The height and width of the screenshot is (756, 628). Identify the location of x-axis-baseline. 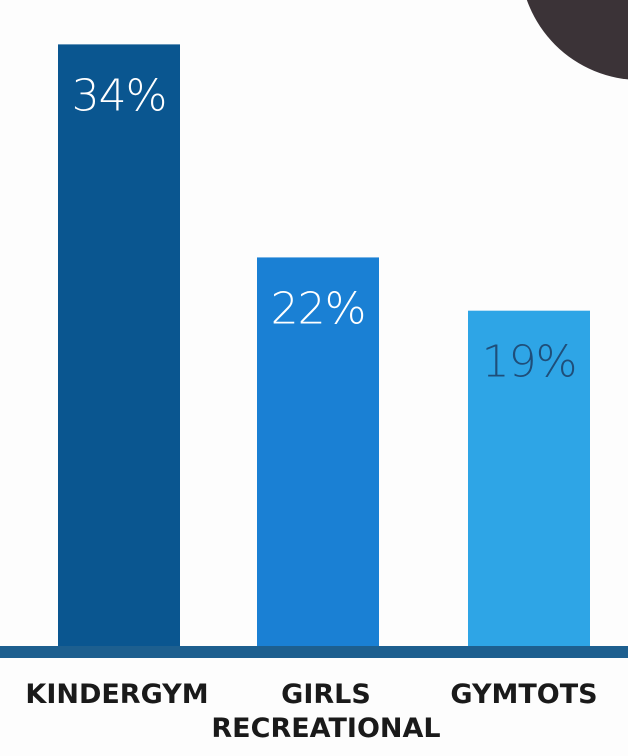
(314, 652).